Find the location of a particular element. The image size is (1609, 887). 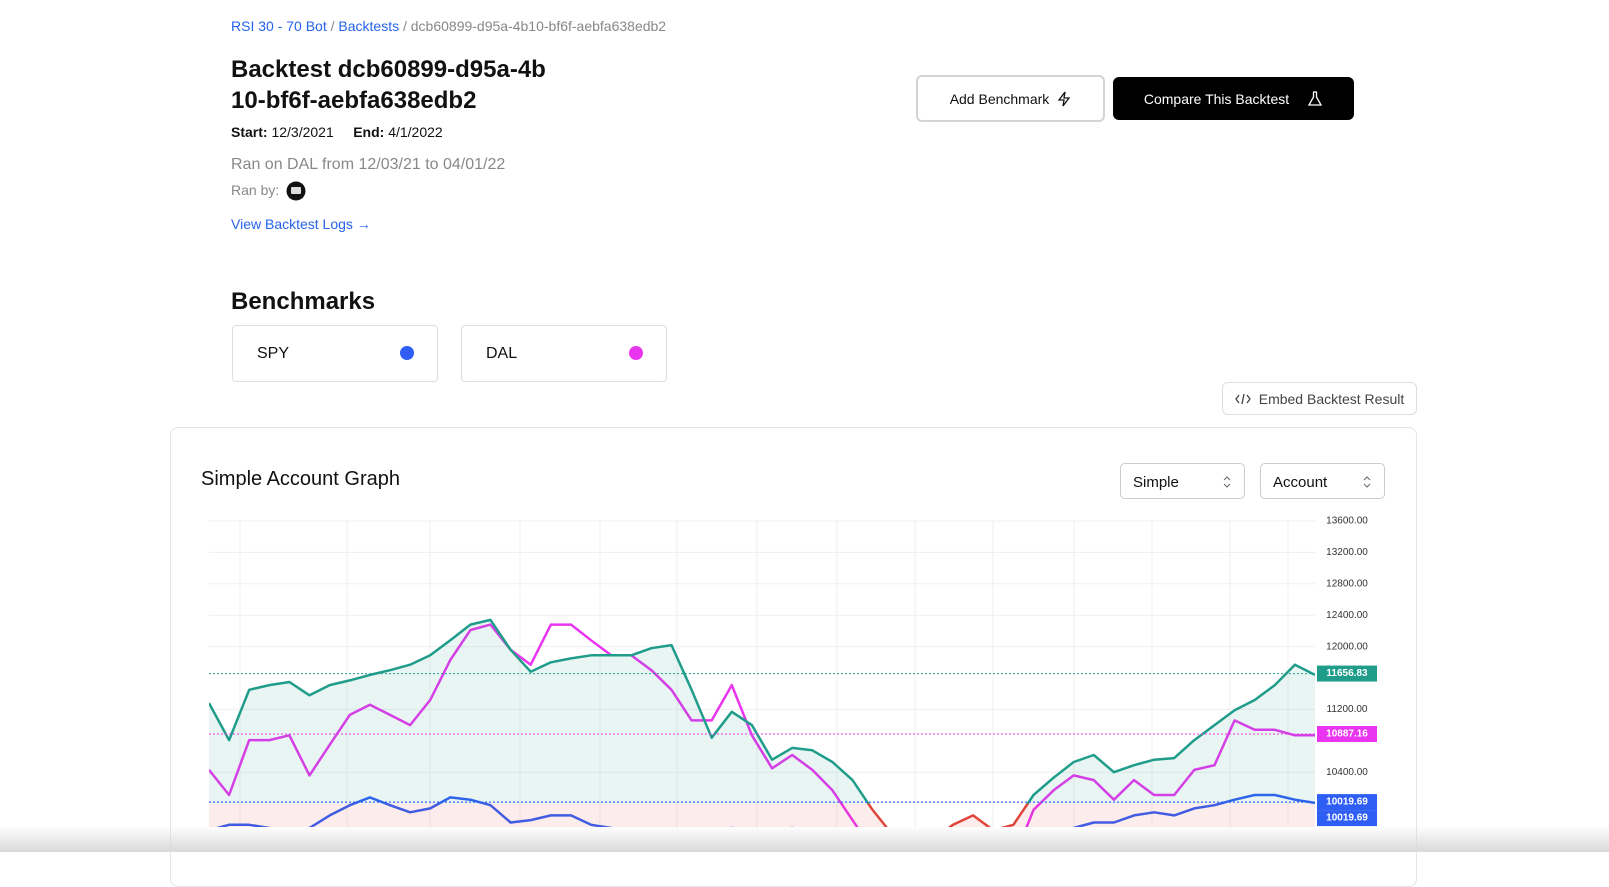

embed-button: Embed Backtest Result is located at coordinates (1319, 398).